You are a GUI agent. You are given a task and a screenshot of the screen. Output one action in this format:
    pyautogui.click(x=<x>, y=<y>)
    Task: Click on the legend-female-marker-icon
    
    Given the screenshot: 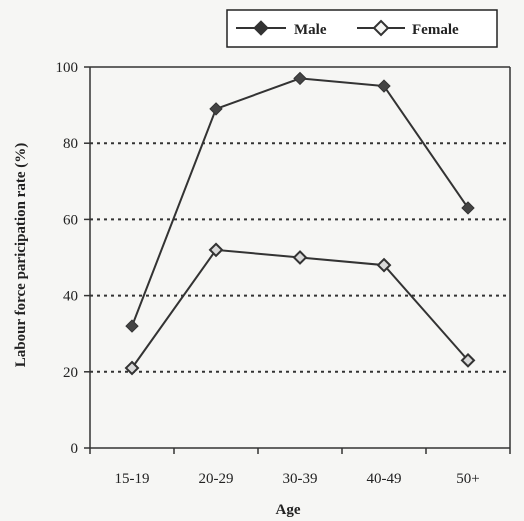 What is the action you would take?
    pyautogui.click(x=381, y=28)
    